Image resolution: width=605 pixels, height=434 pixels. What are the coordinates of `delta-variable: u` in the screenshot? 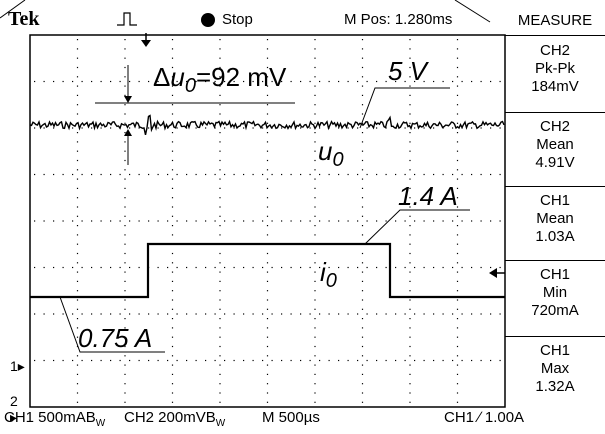 It's located at (177, 77).